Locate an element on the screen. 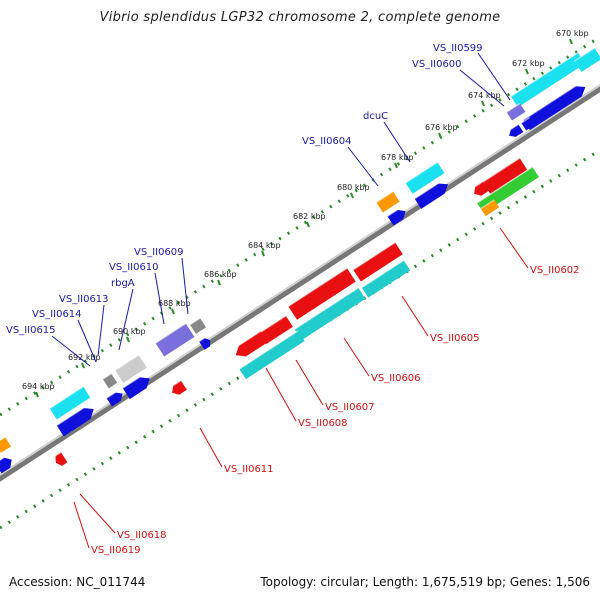 Image resolution: width=600 pixels, height=600 pixels. gene-label: VS_II0599 is located at coordinates (458, 48).